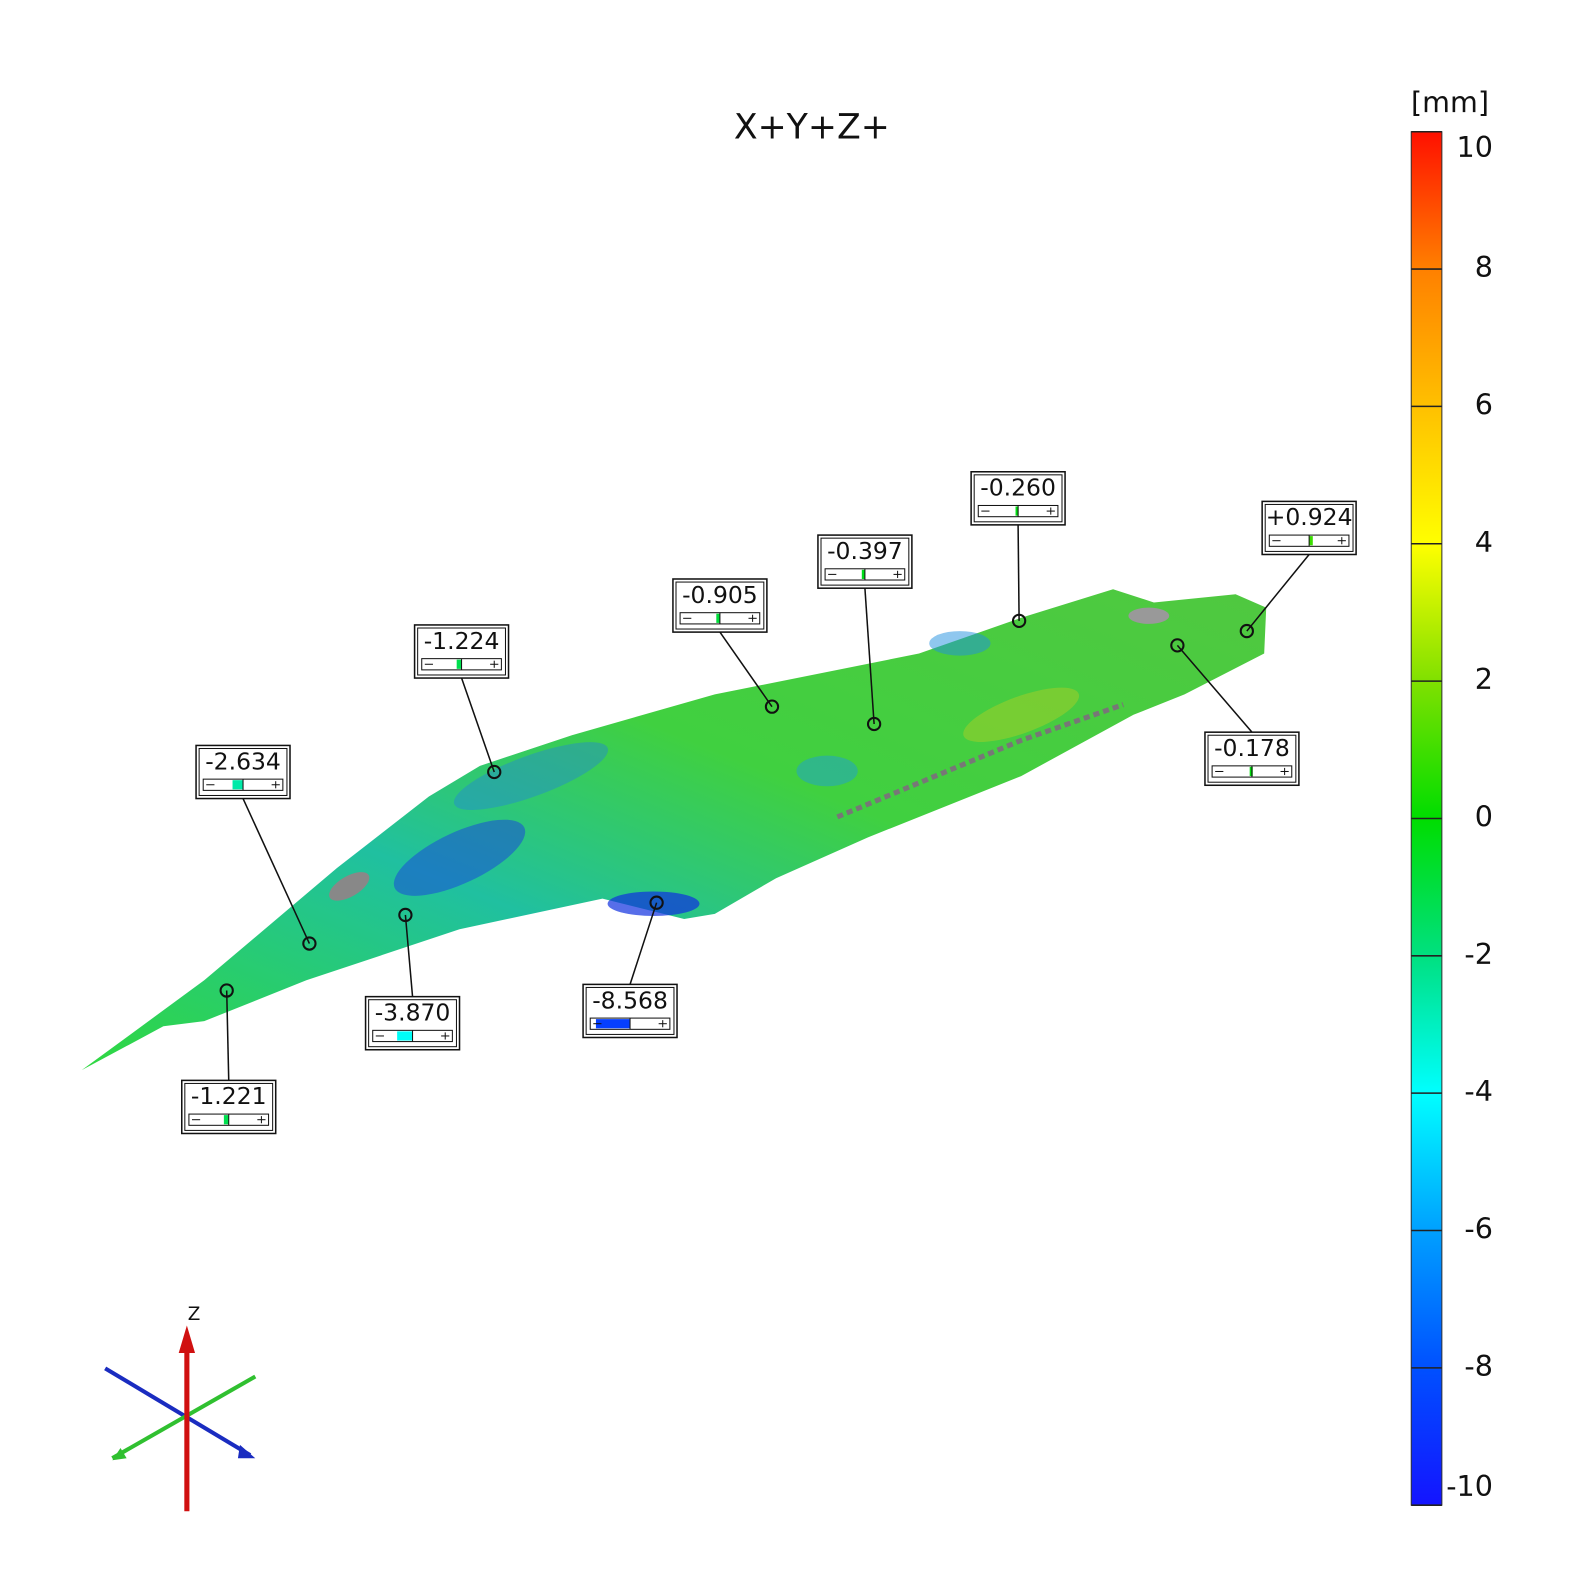 The image size is (1593, 1593). Describe the element at coordinates (1018, 488) in the screenshot. I see `annotation-value: -0.260` at that location.